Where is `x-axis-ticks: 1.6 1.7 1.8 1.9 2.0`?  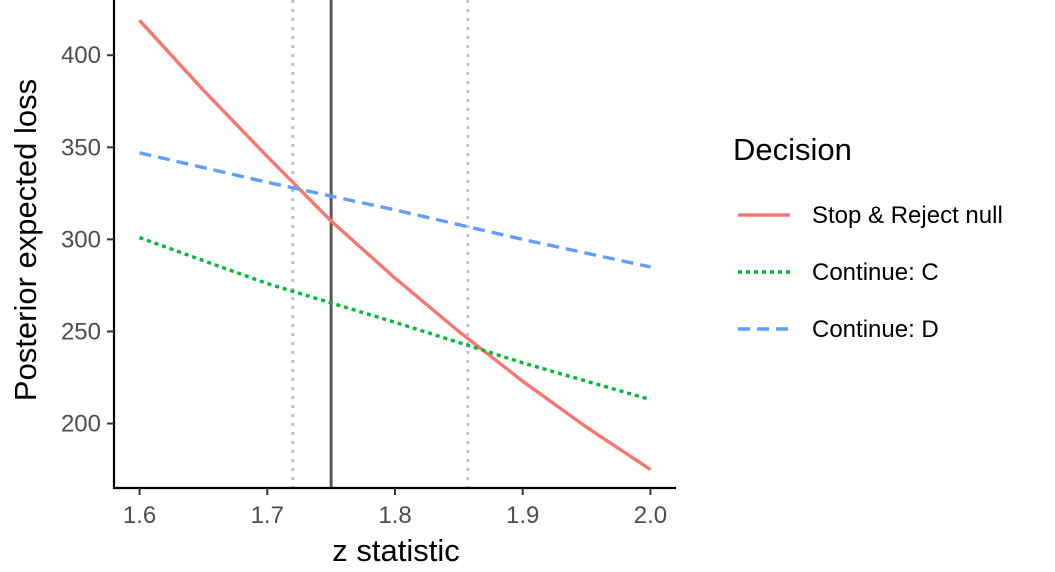
x-axis-ticks: 1.6 1.7 1.8 1.9 2.0 is located at coordinates (395, 508).